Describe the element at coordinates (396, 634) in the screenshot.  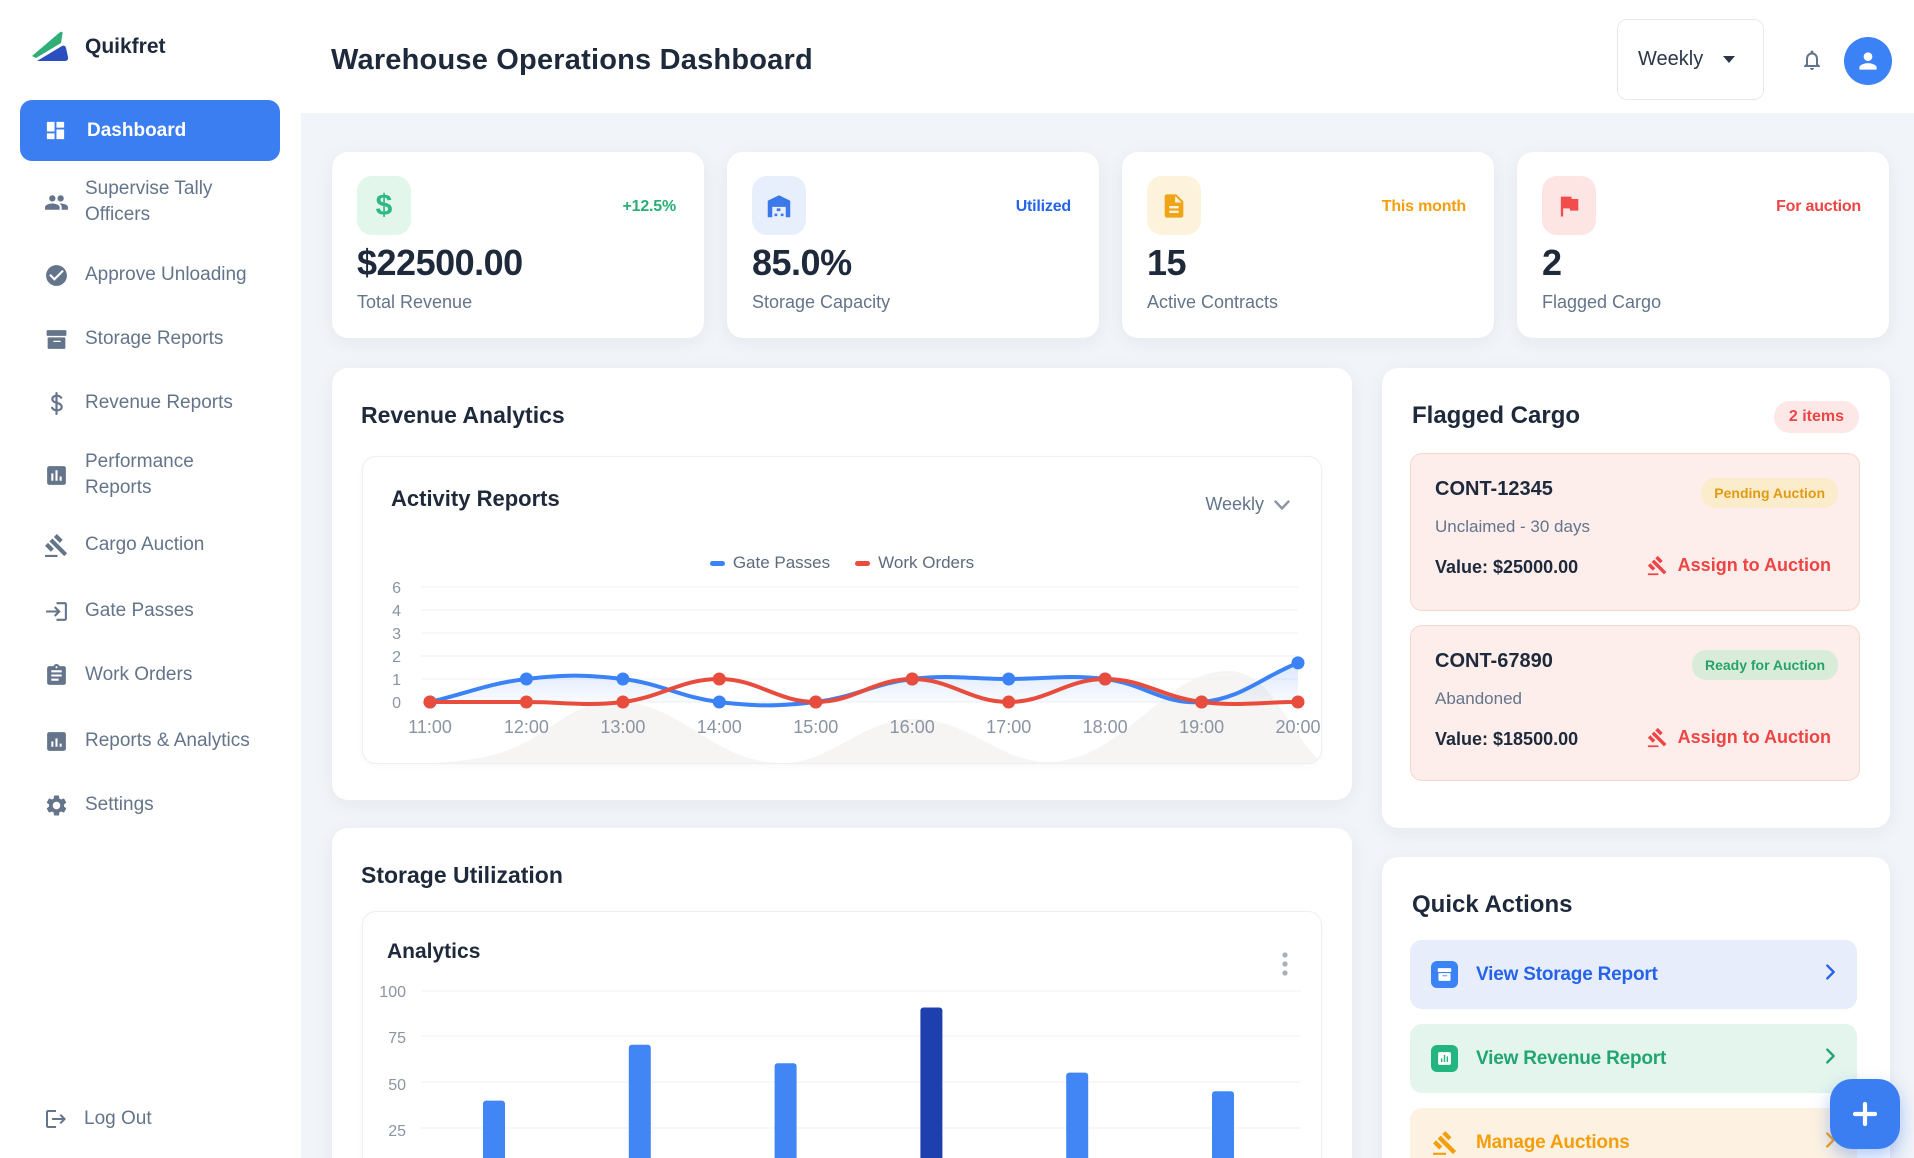
I see `svg-text: 3` at that location.